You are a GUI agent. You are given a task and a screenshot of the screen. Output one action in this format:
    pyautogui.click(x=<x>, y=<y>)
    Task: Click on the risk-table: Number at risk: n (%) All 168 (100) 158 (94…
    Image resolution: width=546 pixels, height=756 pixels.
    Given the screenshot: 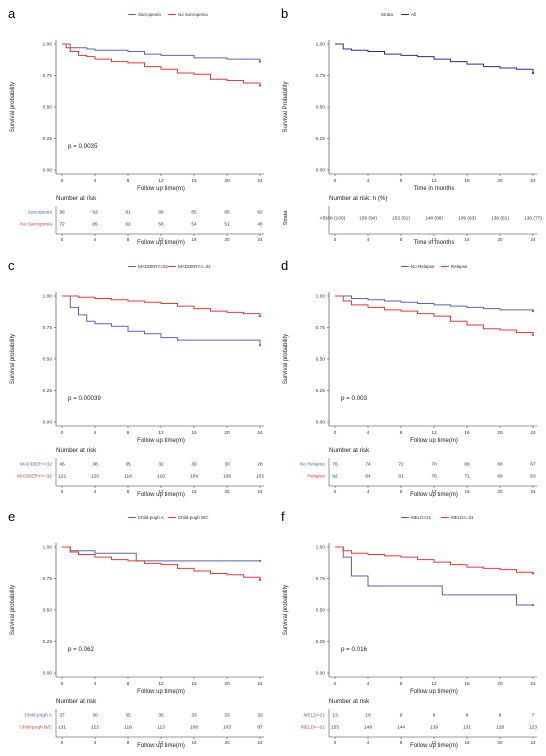 What is the action you would take?
    pyautogui.click(x=412, y=220)
    